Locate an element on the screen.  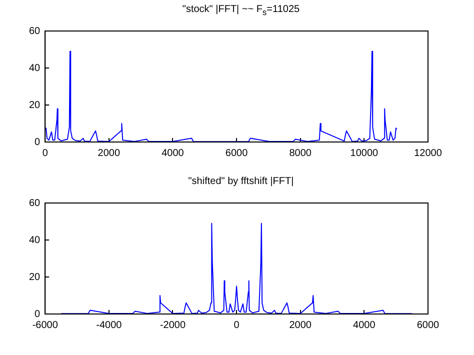
x-tick-label: -4000 is located at coordinates (109, 325).